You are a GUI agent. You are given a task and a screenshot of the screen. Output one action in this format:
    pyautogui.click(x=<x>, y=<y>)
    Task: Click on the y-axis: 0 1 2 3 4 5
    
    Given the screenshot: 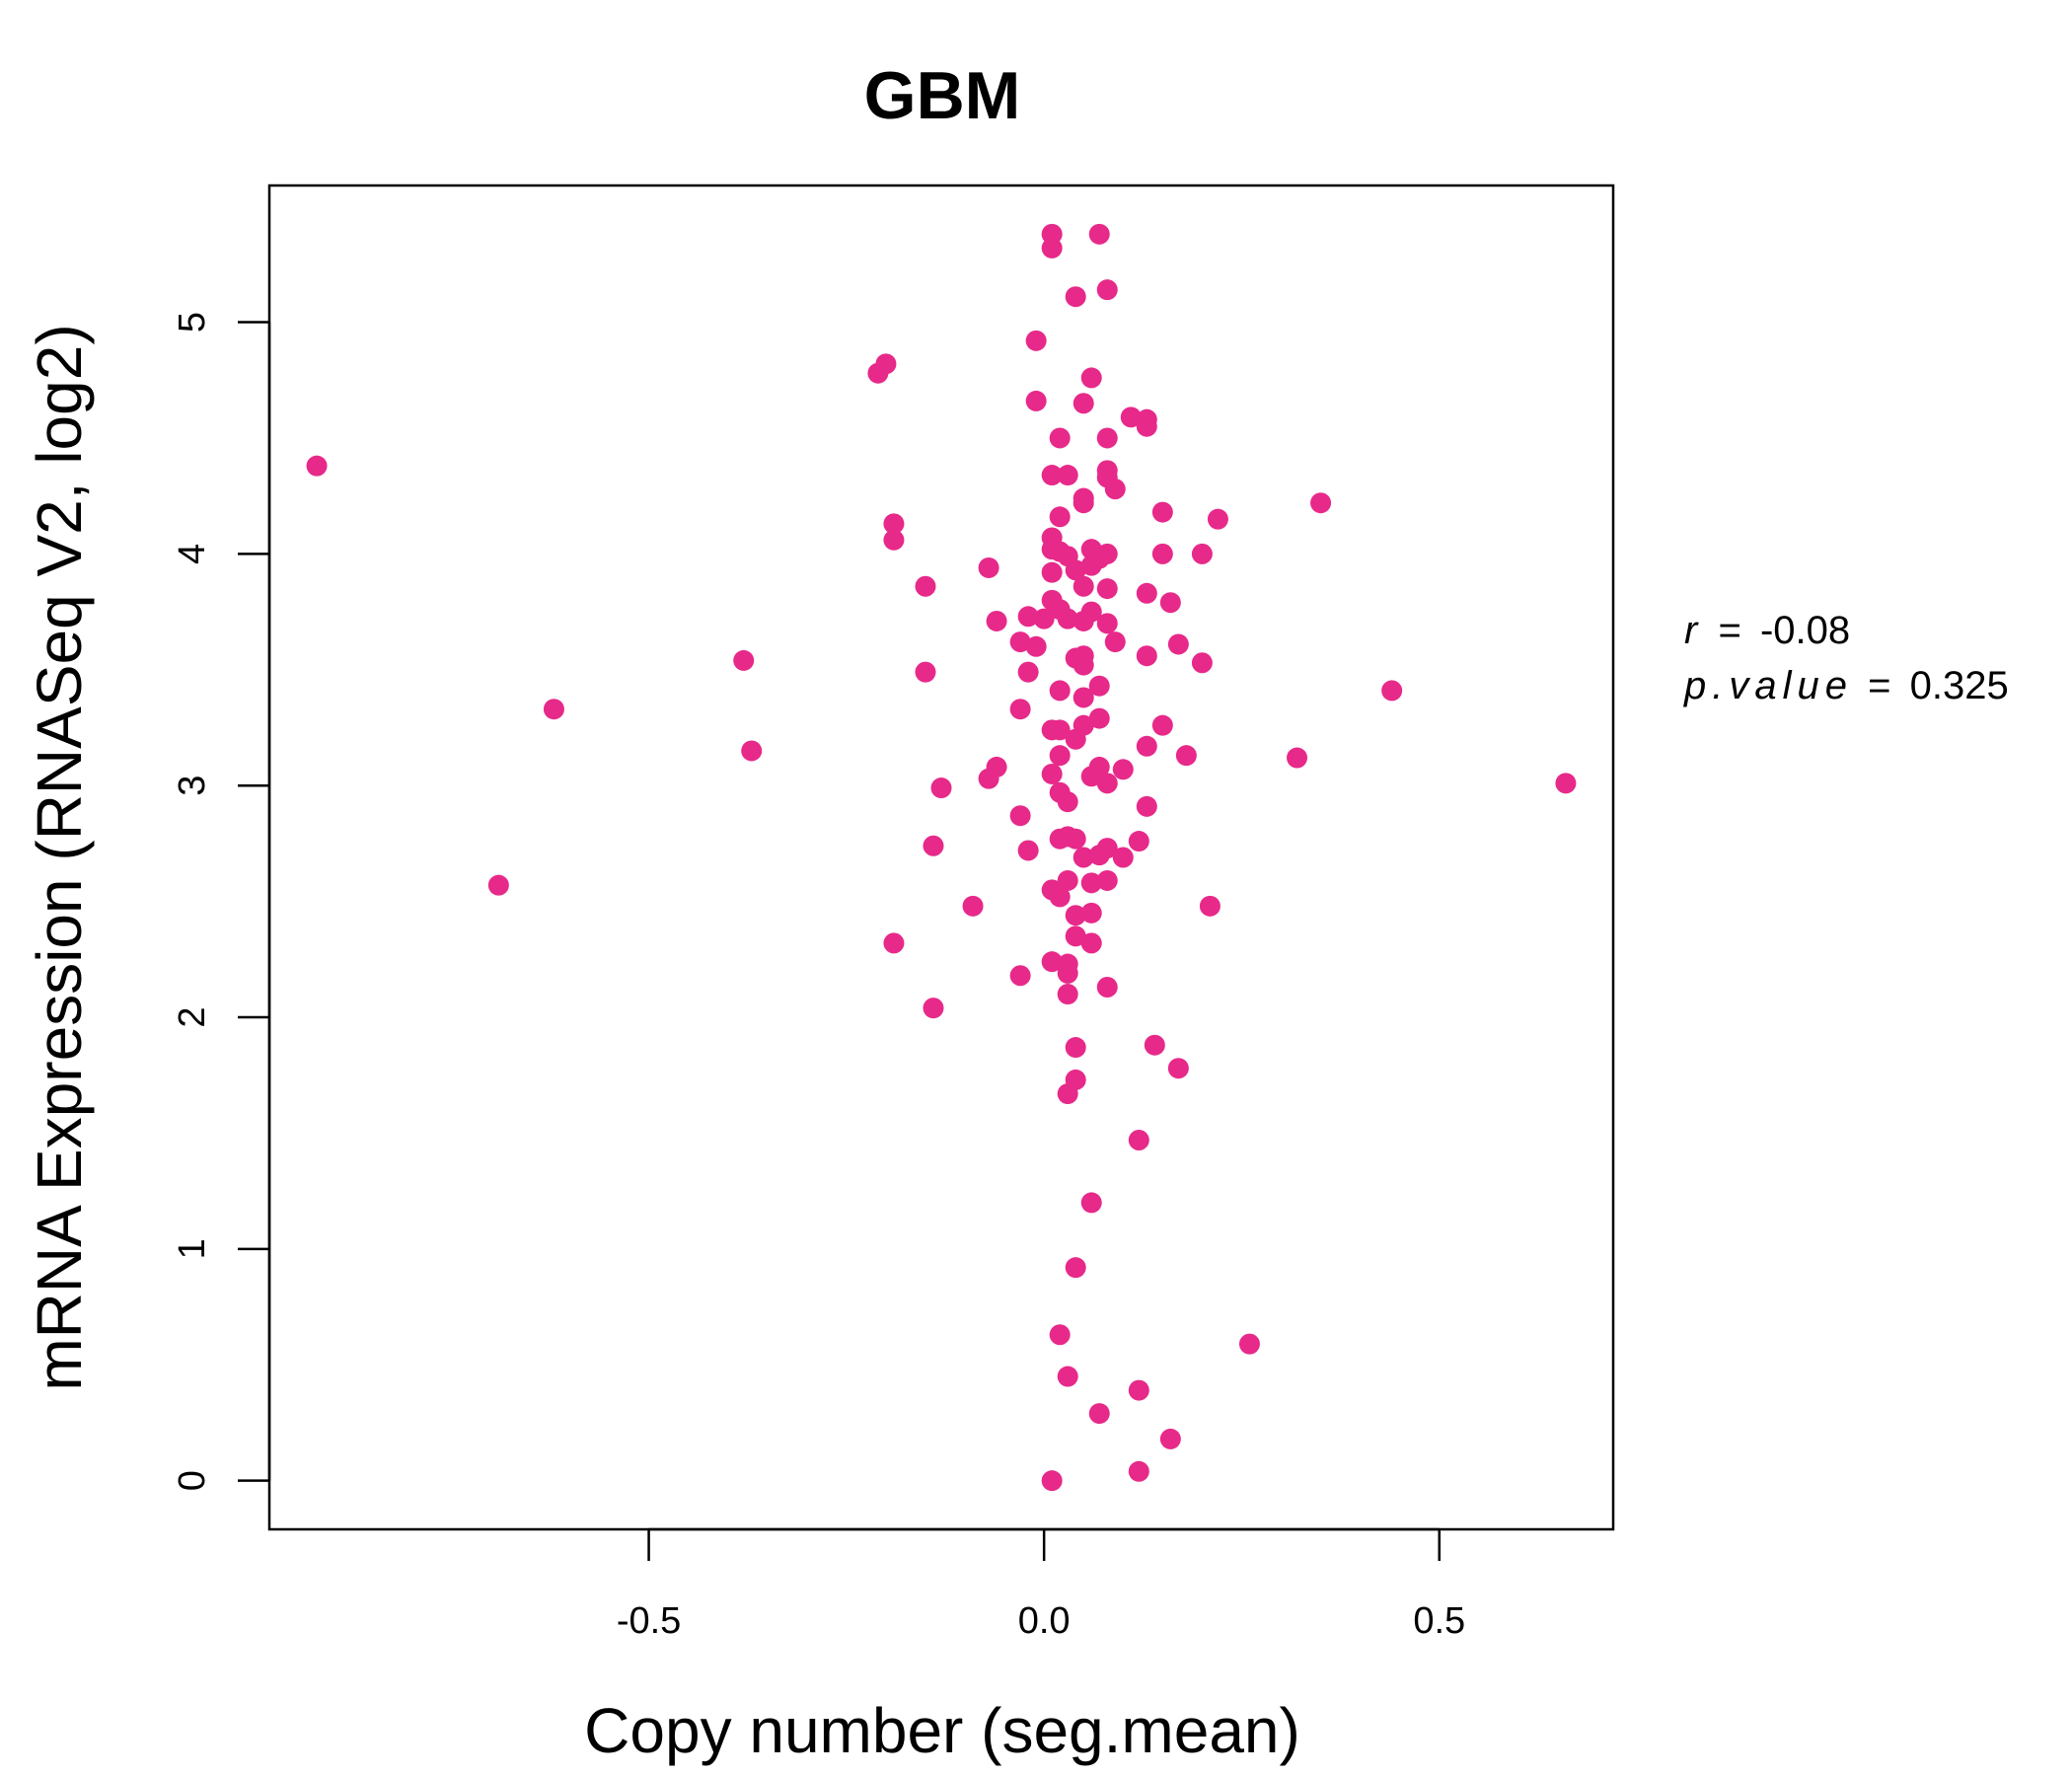 What is the action you would take?
    pyautogui.click(x=222, y=902)
    